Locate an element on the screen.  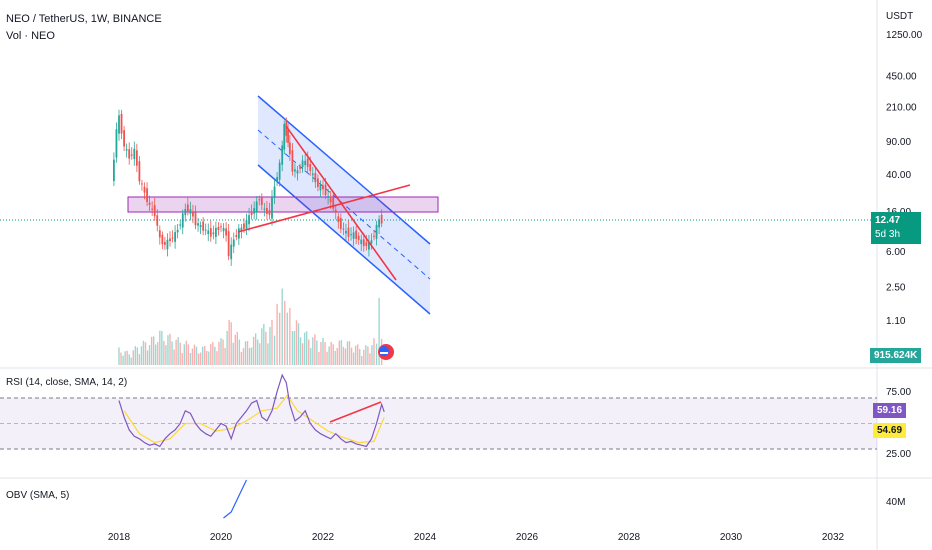
rsi-line is located at coordinates (251, 410).